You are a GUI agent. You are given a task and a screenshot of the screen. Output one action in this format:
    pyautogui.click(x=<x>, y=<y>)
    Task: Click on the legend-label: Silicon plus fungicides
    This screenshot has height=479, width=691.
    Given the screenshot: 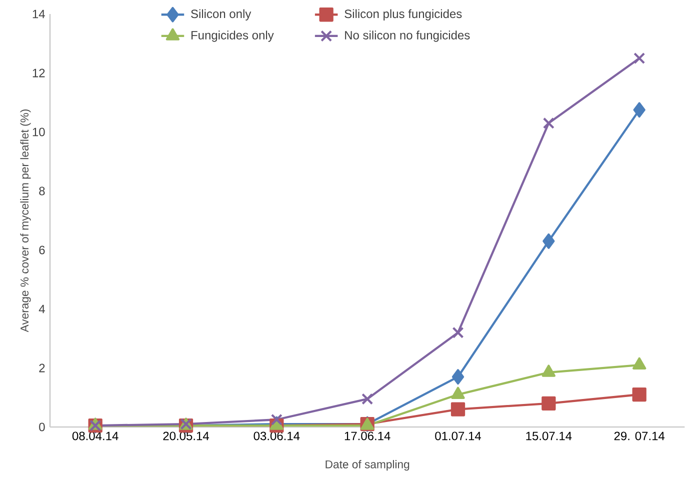 What is the action you would take?
    pyautogui.click(x=403, y=14)
    